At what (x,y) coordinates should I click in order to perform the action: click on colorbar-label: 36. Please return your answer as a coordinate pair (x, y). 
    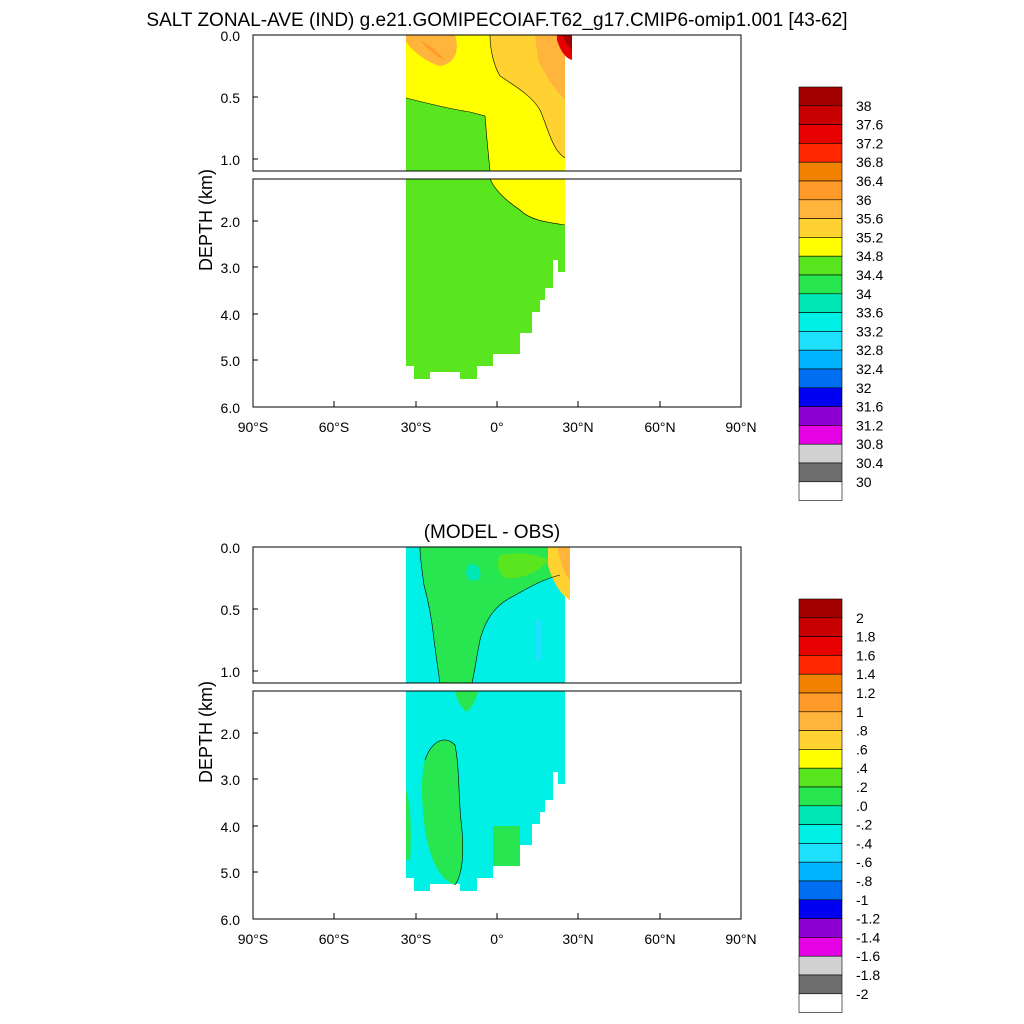
    Looking at the image, I should click on (864, 200).